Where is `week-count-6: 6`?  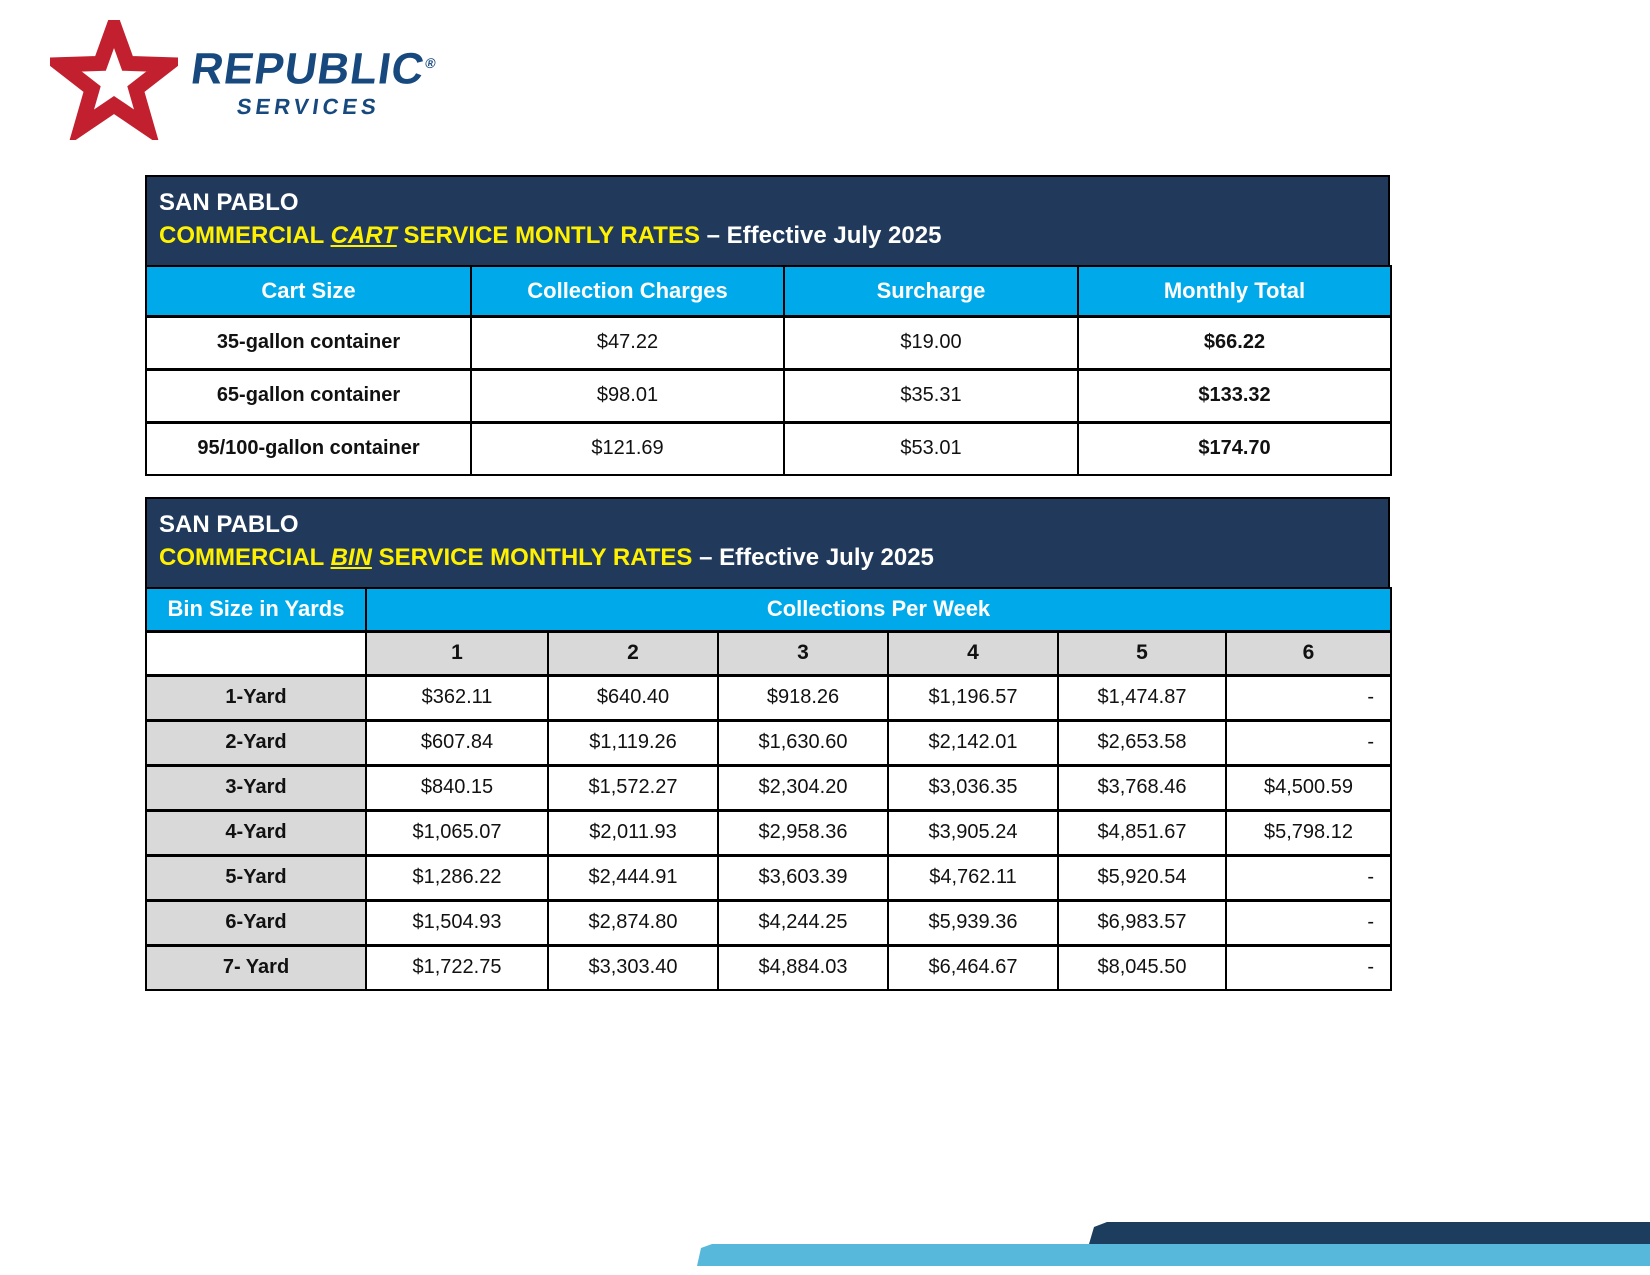 week-count-6: 6 is located at coordinates (1308, 652).